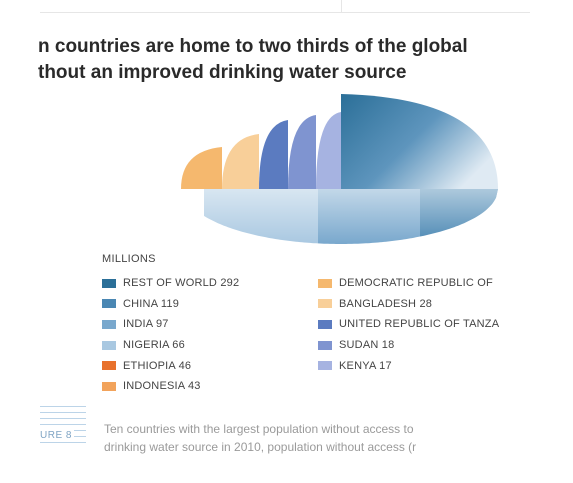  What do you see at coordinates (273, 154) in the screenshot?
I see `pie-slice-tanzania` at bounding box center [273, 154].